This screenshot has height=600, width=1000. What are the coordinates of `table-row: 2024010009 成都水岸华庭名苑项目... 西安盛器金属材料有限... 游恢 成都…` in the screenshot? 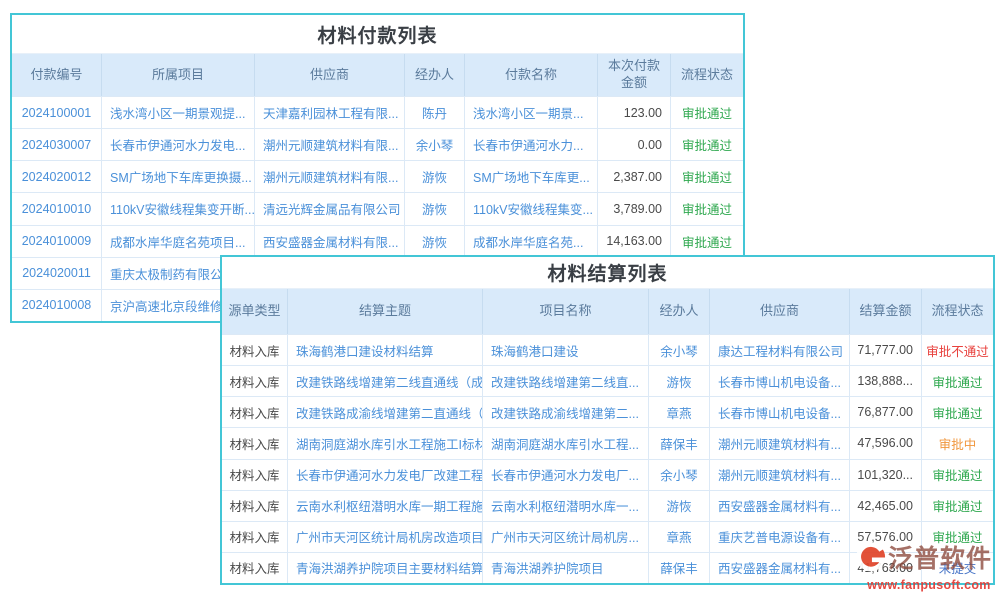 It's located at (377, 240).